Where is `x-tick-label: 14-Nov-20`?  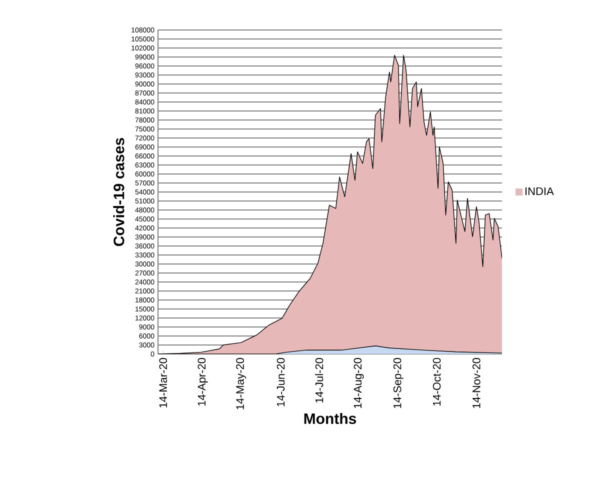
x-tick-label: 14-Nov-20 is located at coordinates (476, 383).